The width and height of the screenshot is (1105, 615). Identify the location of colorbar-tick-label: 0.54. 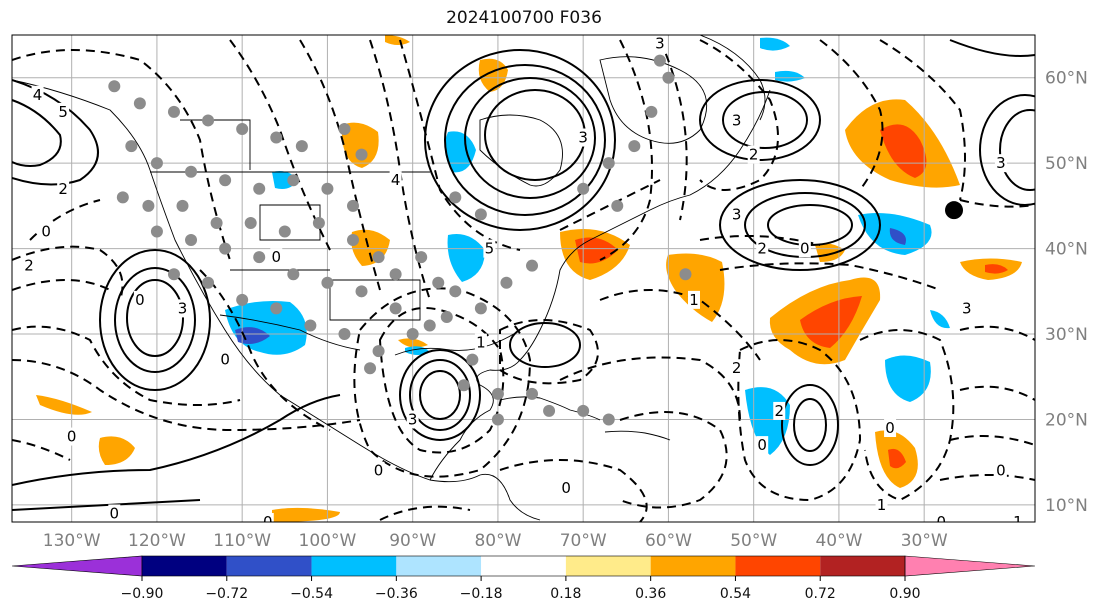
(735, 594).